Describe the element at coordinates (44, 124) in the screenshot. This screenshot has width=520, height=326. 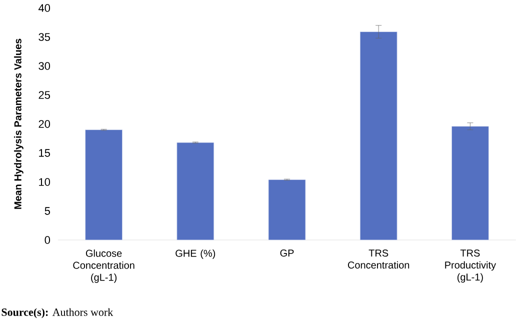
I see `y-tick-label: 20` at that location.